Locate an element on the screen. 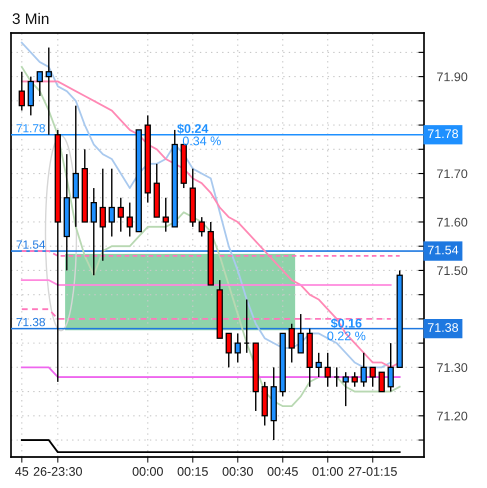 The image size is (487, 488). x-tick-label: 00:00 is located at coordinates (147, 471).